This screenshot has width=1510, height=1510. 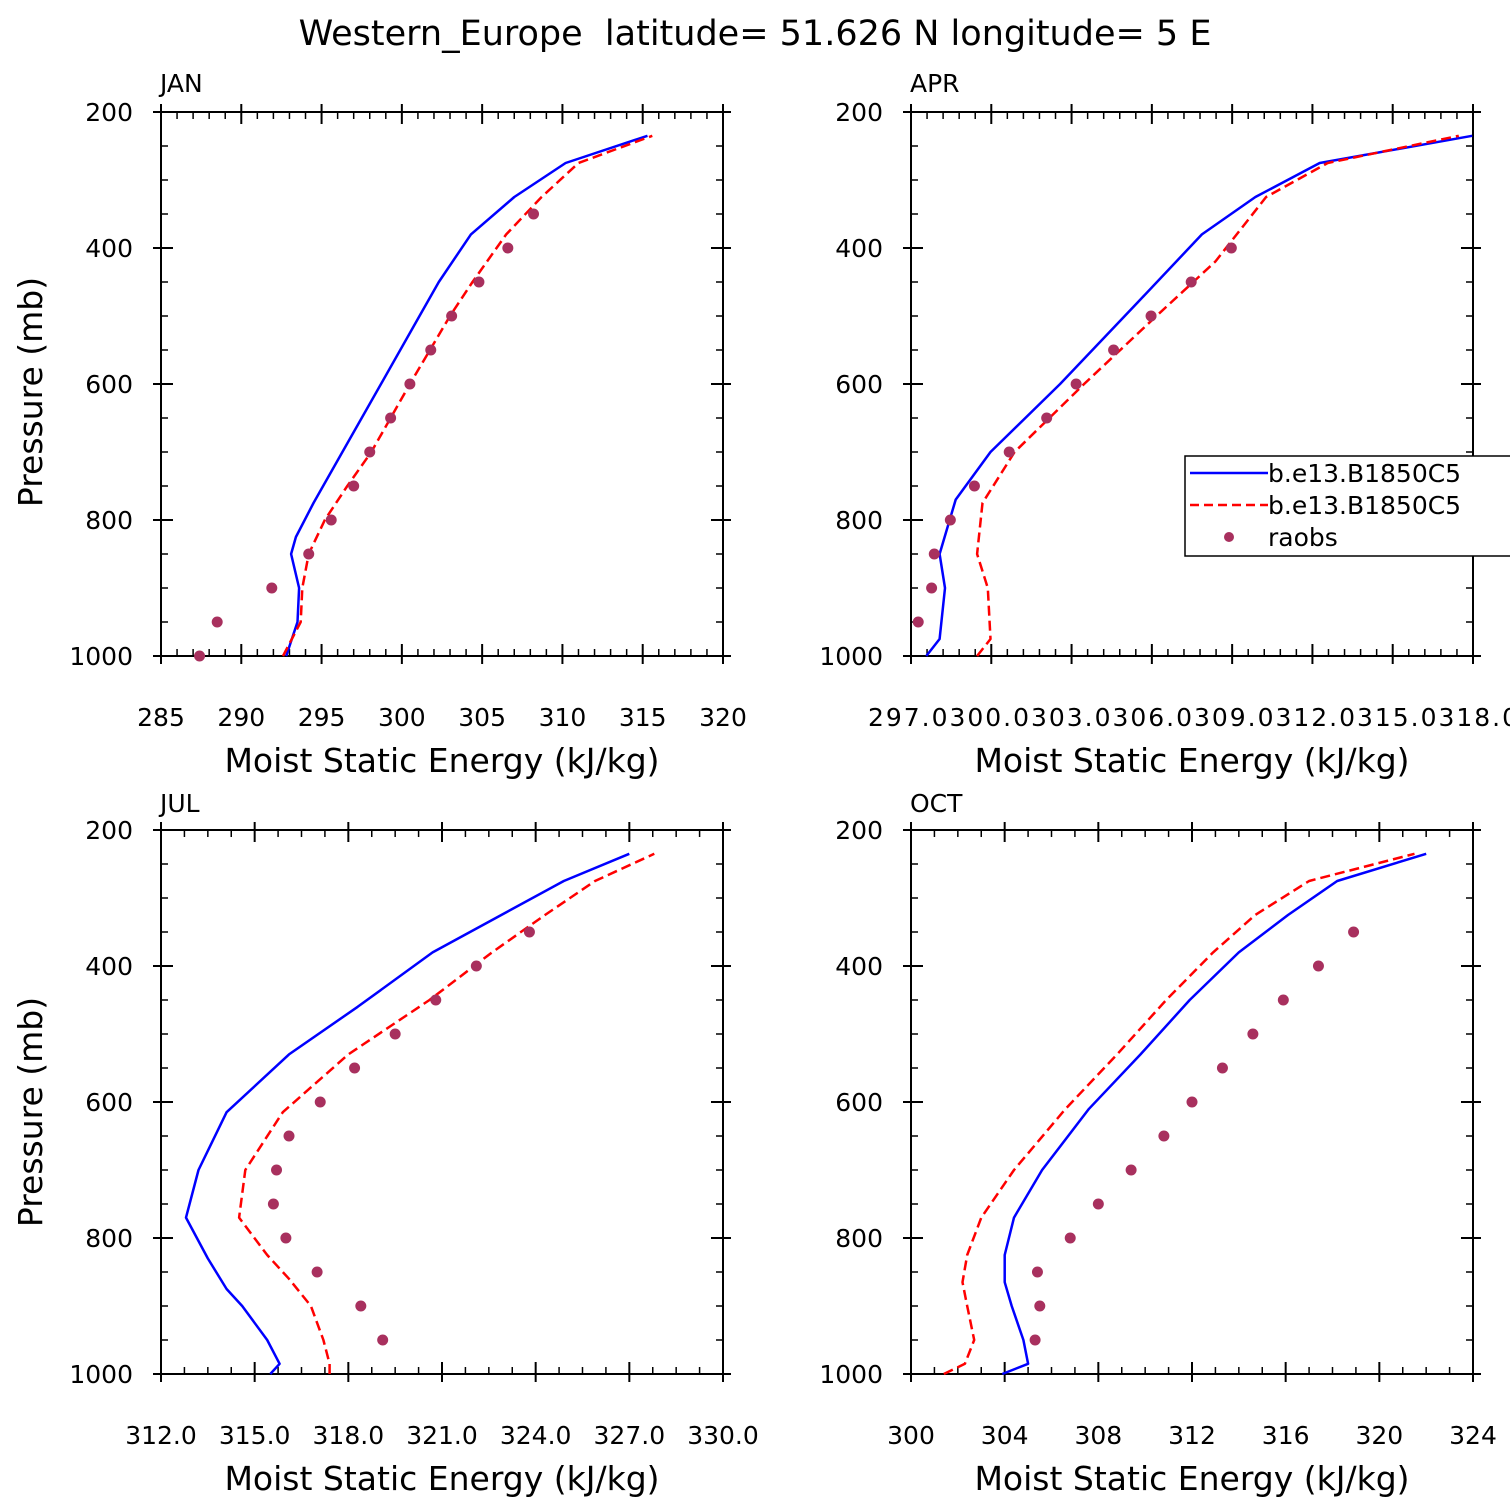 What do you see at coordinates (180, 83) in the screenshot?
I see `panel-label: JAN` at bounding box center [180, 83].